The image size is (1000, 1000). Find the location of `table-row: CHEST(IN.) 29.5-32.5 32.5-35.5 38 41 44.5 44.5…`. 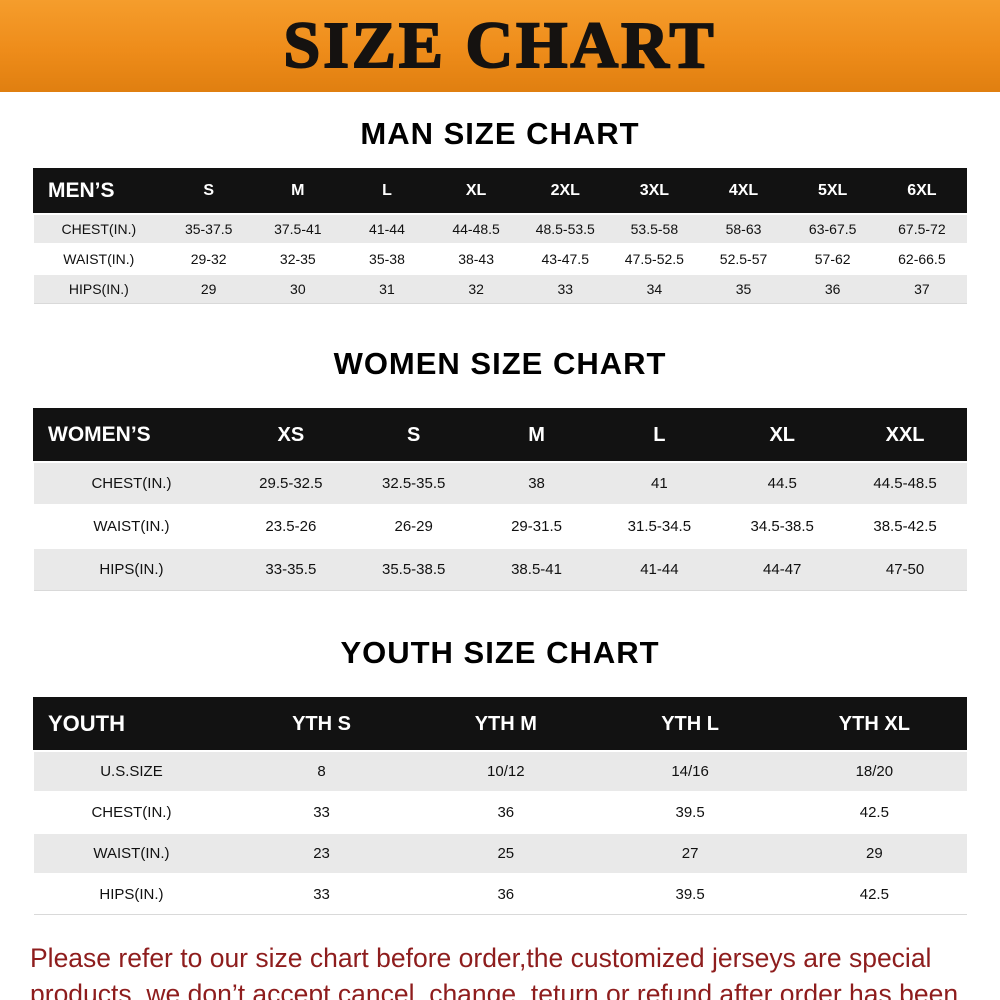

table-row: CHEST(IN.) 29.5-32.5 32.5-35.5 38 41 44.5 44.5… is located at coordinates (500, 483).